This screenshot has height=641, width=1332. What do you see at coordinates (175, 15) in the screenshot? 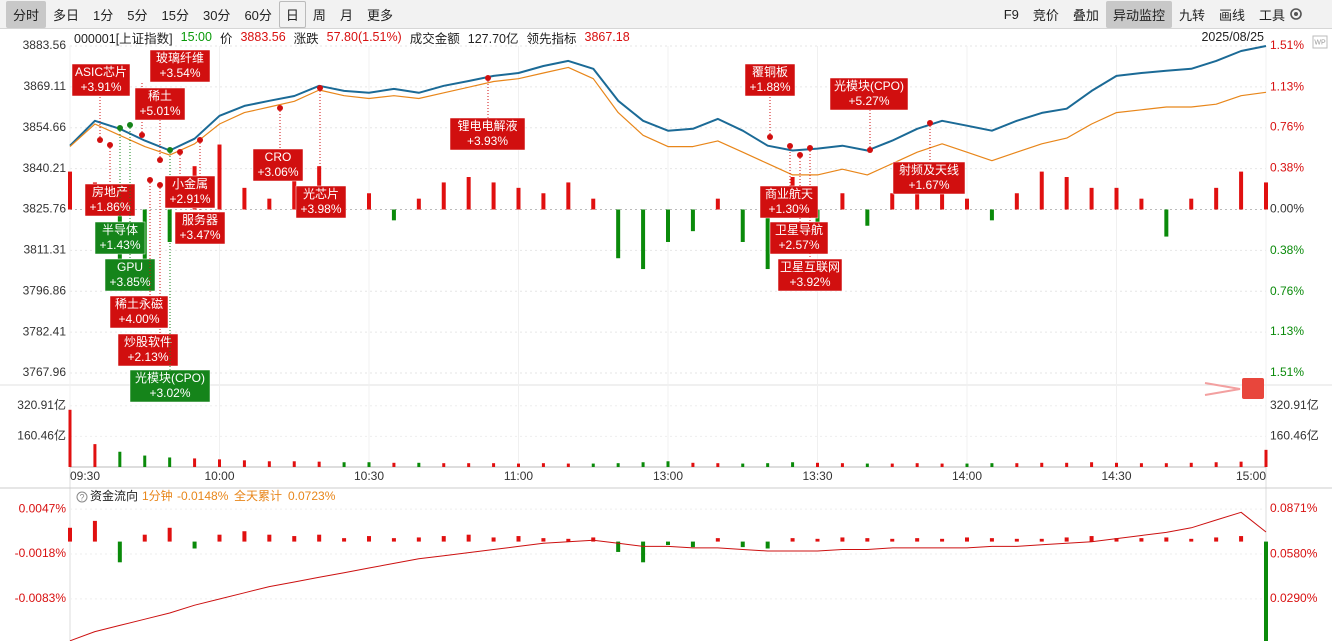
I see `period-tab: 15分` at bounding box center [175, 15].